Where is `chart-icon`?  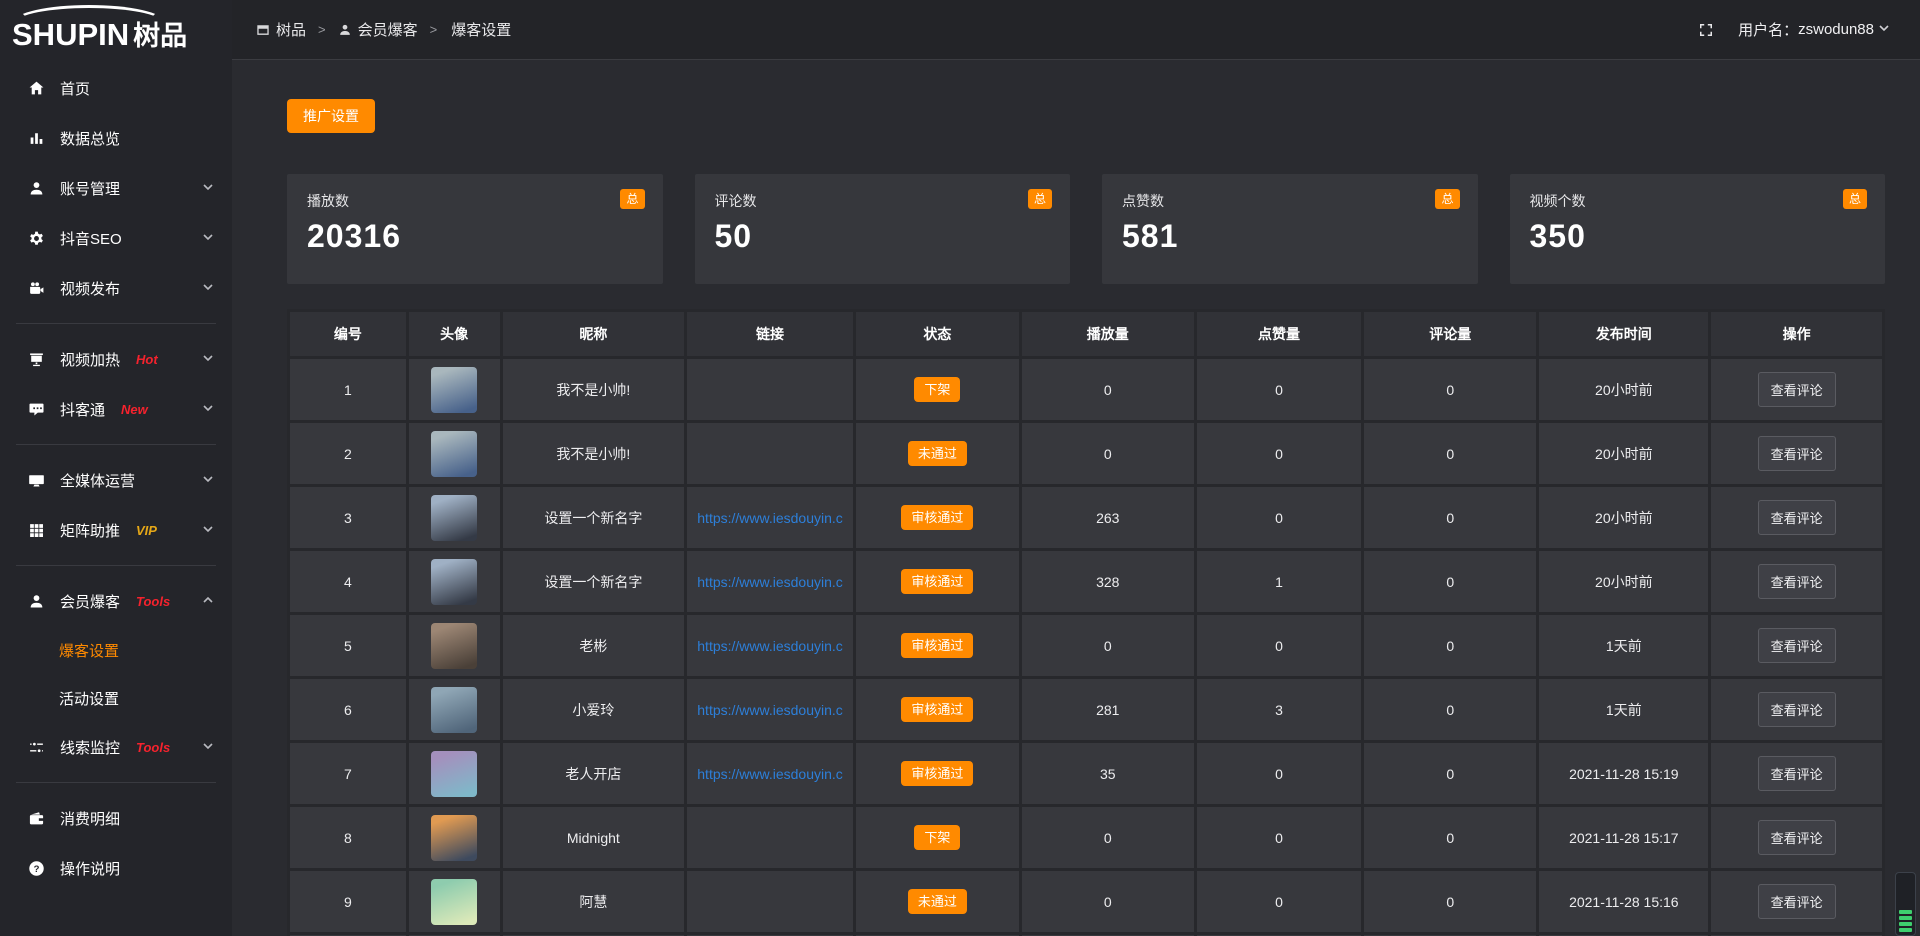
chart-icon is located at coordinates (36, 138).